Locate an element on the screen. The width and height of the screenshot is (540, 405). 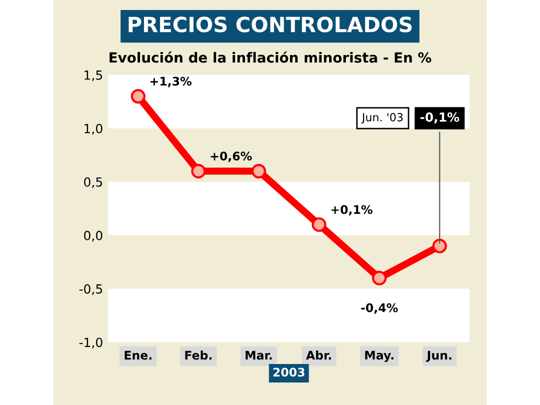
y-tick-label: -0,5 is located at coordinates (90, 289).